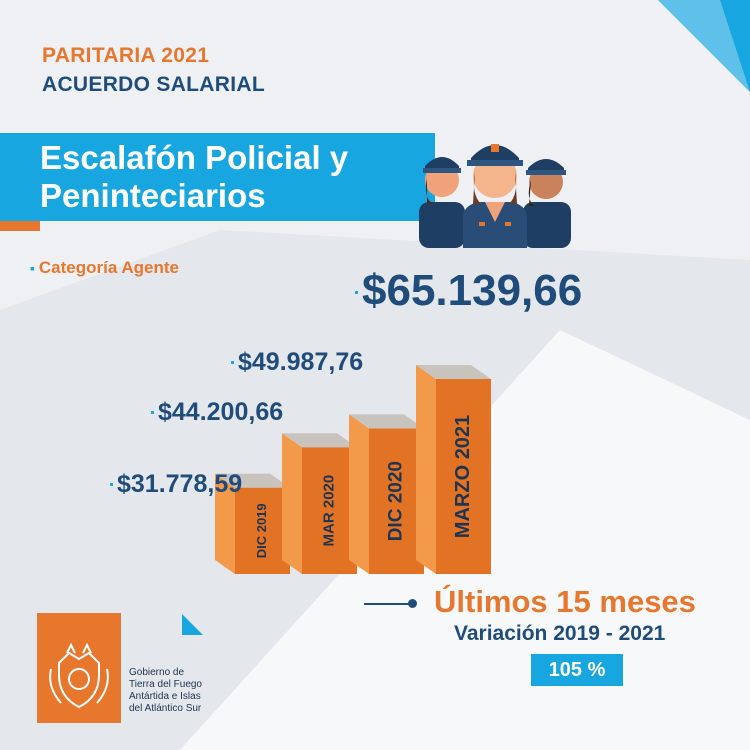 The image size is (750, 750). Describe the element at coordinates (153, 84) in the screenshot. I see `header-title-acuerdo: ACUERDO SALARIAL` at that location.